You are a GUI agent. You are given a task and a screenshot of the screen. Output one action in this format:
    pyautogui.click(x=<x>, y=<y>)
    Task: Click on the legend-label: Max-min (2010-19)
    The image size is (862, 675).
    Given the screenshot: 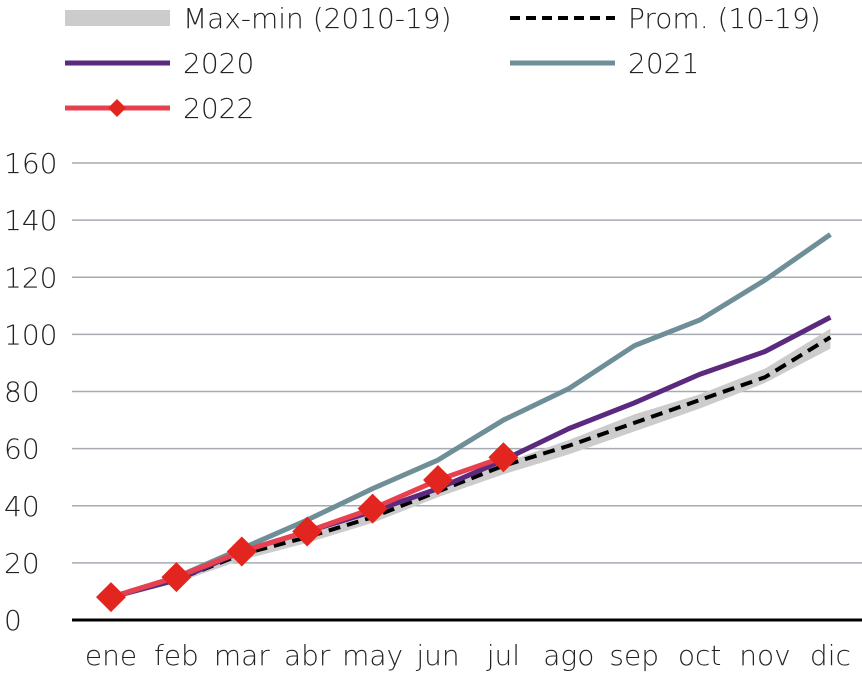 What is the action you would take?
    pyautogui.click(x=317, y=18)
    